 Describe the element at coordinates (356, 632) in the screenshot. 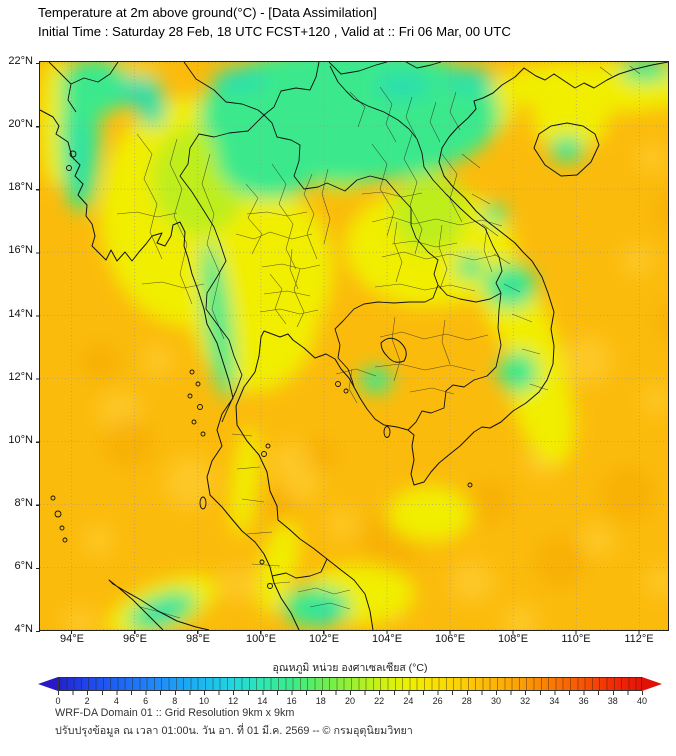

I see `lon-tick-marks` at that location.